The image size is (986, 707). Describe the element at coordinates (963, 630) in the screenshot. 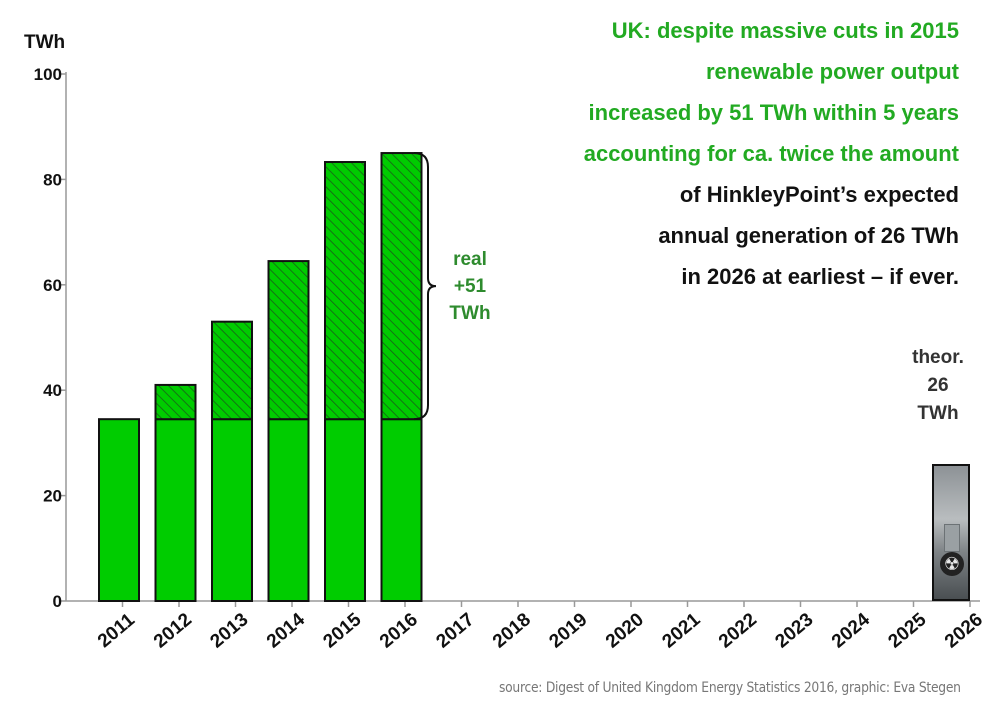

I see `x-tick-label: 2026` at that location.